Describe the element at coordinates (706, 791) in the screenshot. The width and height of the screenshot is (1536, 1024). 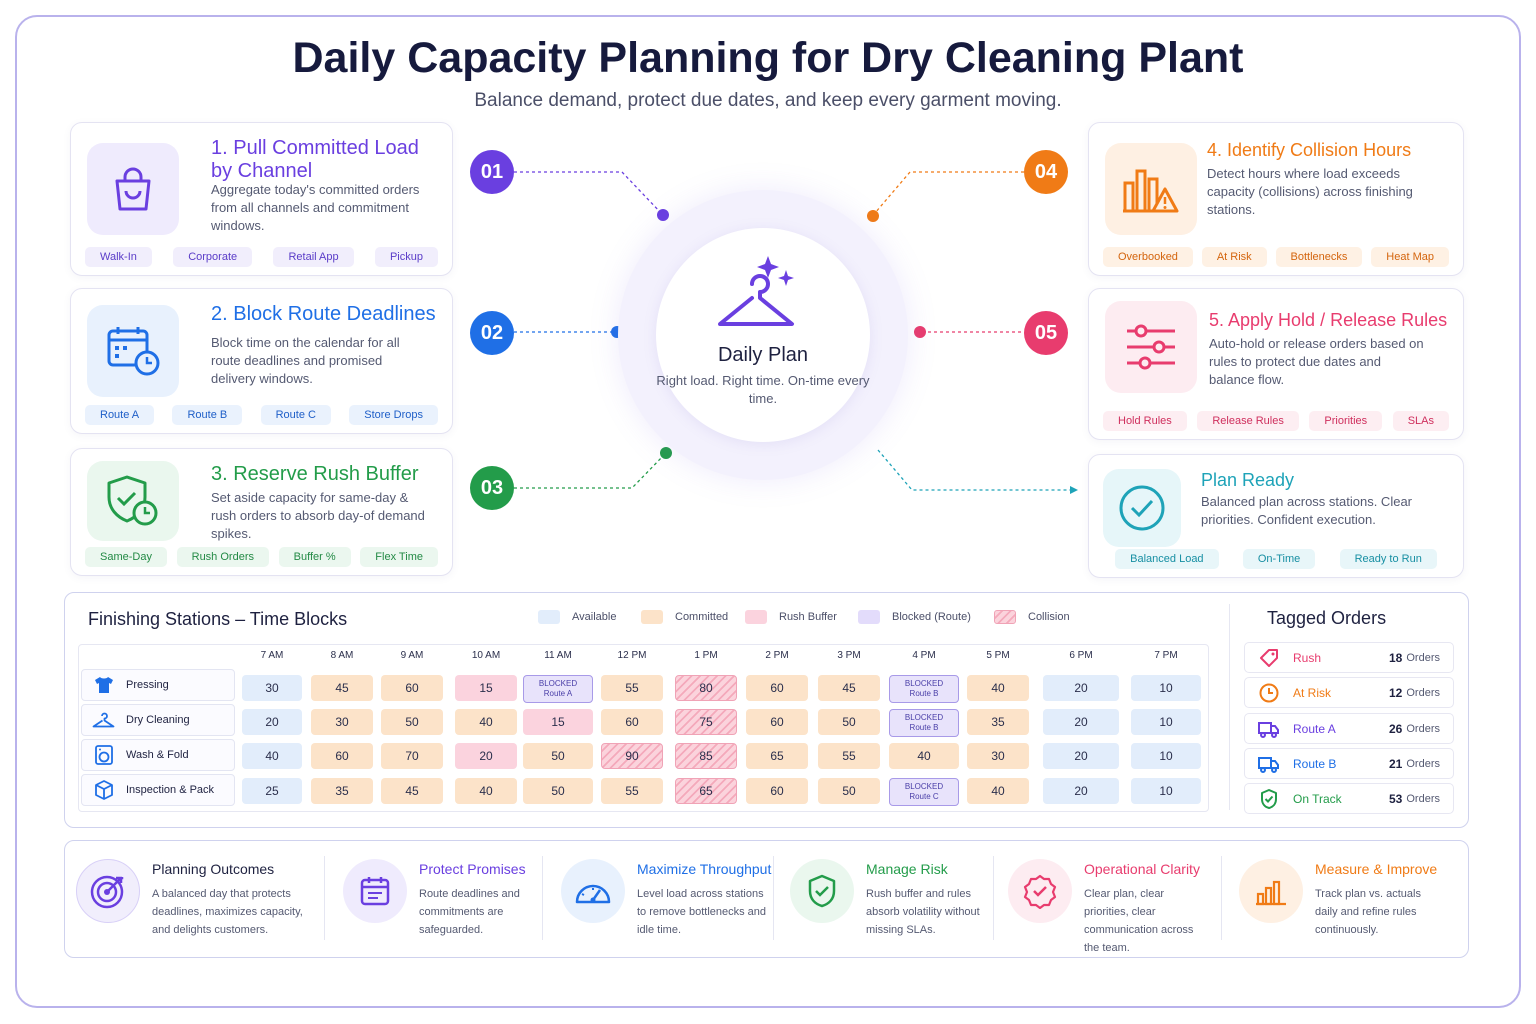
I see `cell-collision: 65` at that location.